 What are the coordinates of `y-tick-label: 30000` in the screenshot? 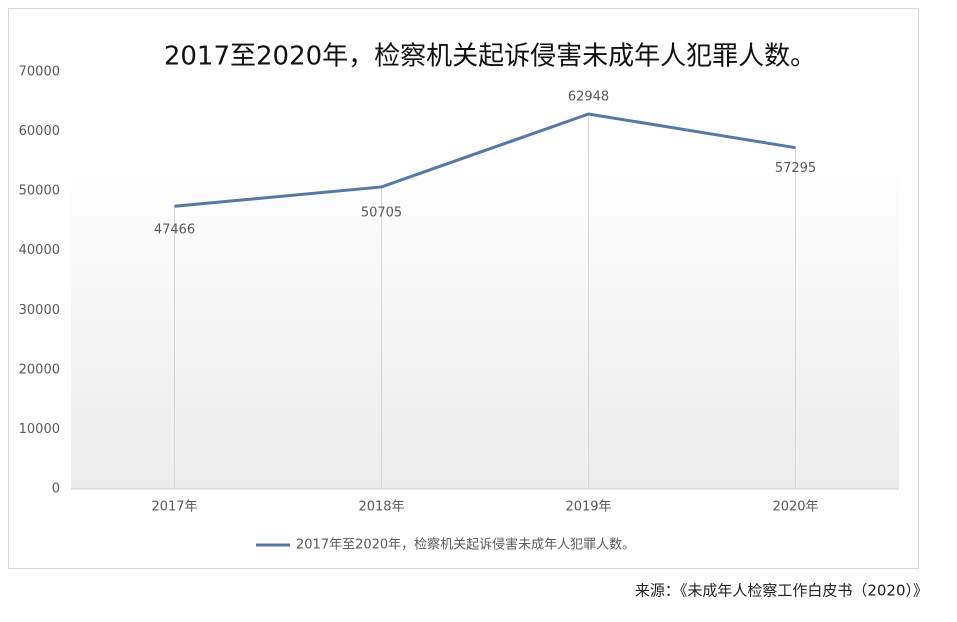 It's located at (39, 310).